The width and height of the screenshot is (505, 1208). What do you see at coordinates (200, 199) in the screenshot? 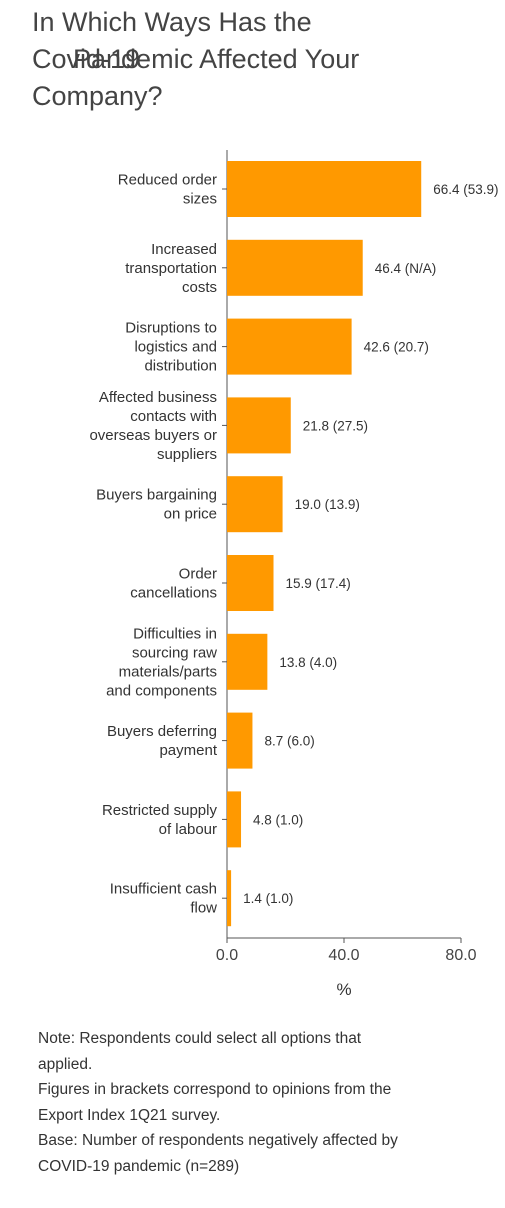
I see `category-label: sizes` at bounding box center [200, 199].